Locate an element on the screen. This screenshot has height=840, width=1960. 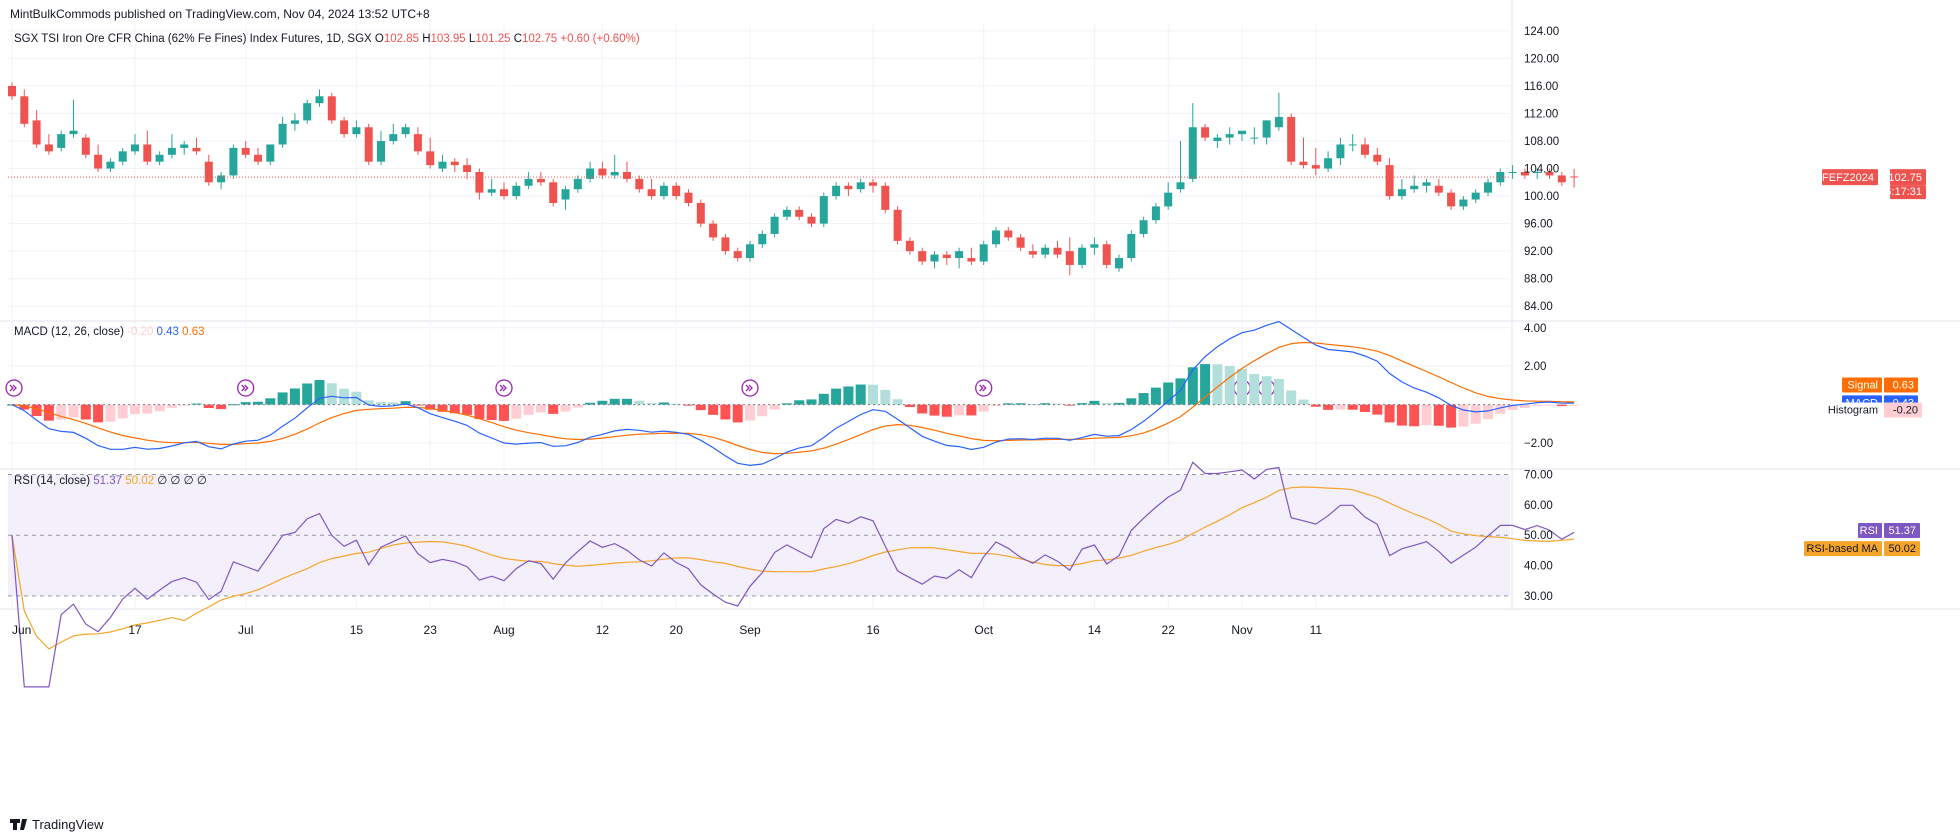
signal-line is located at coordinates (793, 398).